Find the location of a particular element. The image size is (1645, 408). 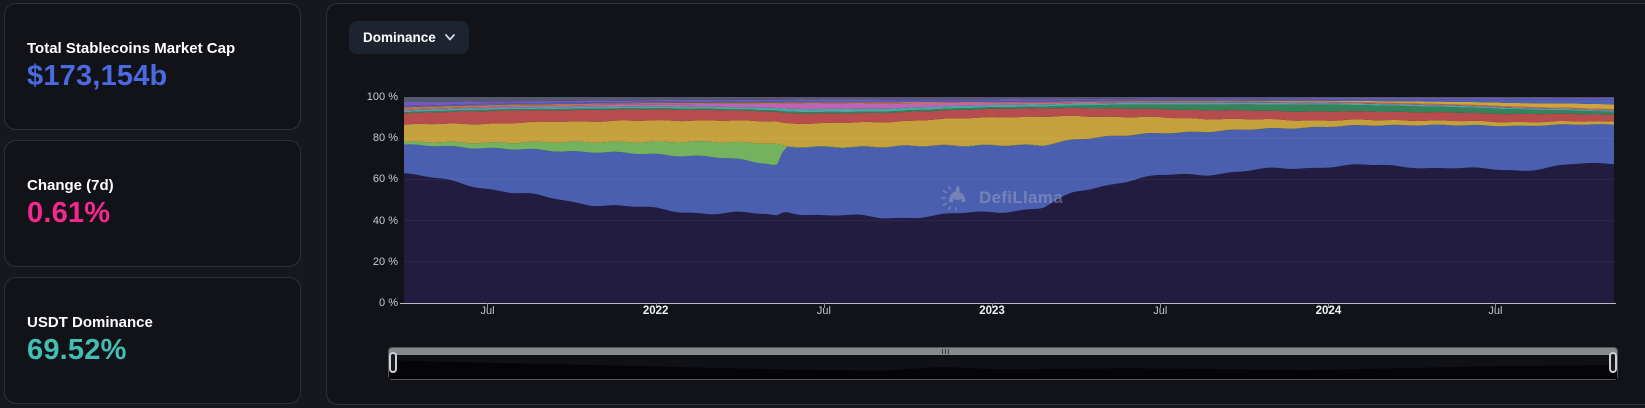

y-axis-label: 100 % is located at coordinates (382, 97).